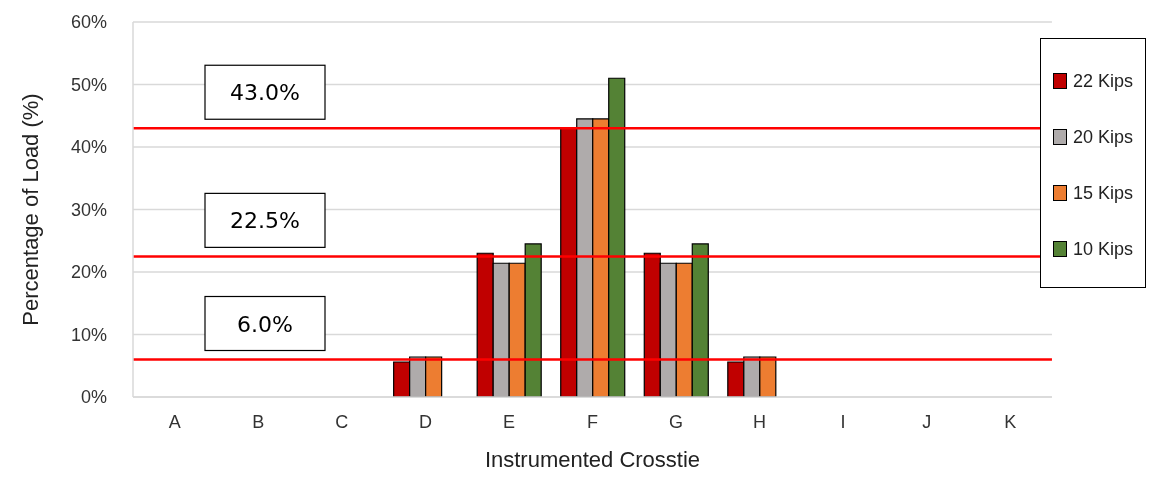 The height and width of the screenshot is (484, 1158). What do you see at coordinates (93, 397) in the screenshot?
I see `y-tick-label: 0%` at bounding box center [93, 397].